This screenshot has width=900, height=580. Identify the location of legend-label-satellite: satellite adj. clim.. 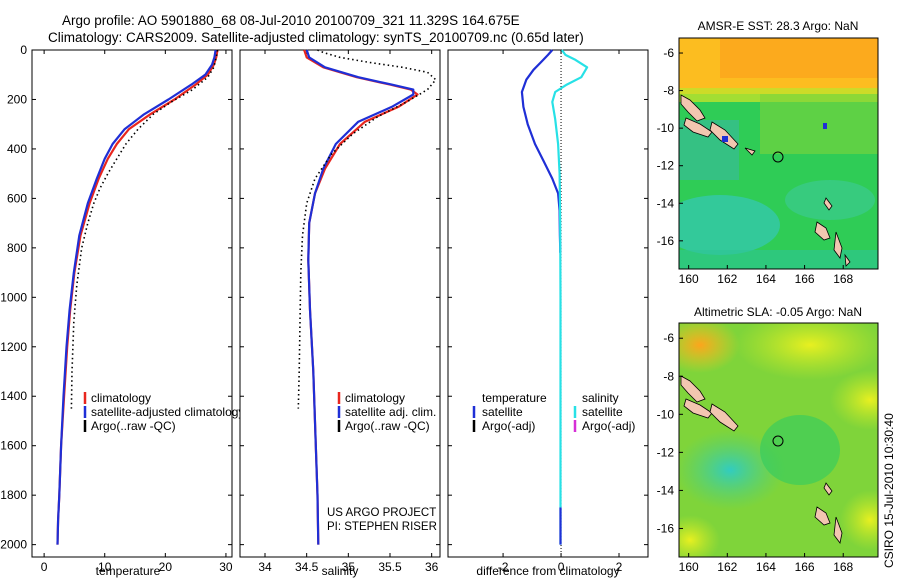
(390, 412).